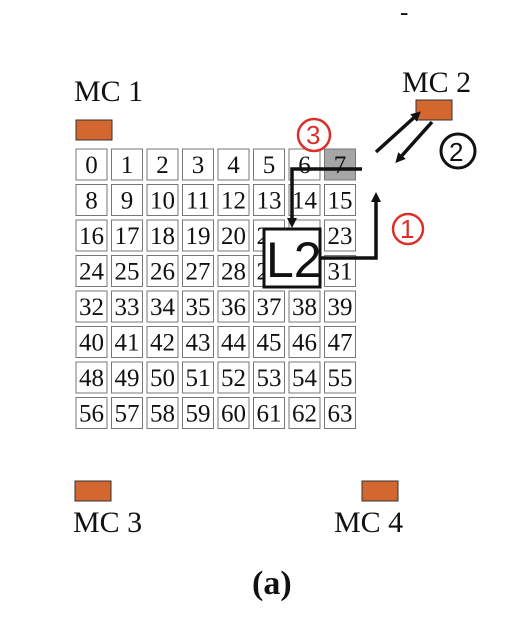 The width and height of the screenshot is (514, 632). I want to click on mesh-tile-label: 37, so click(269, 307).